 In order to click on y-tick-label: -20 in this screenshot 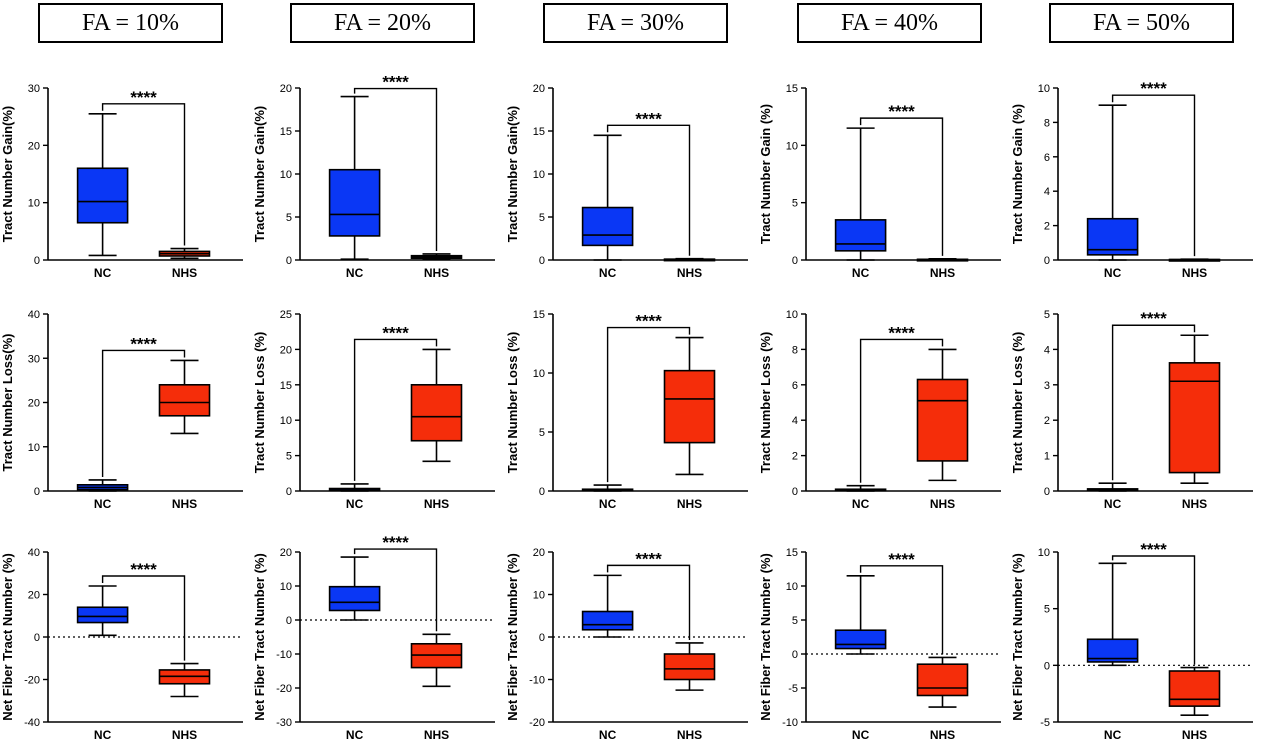, I will do `click(32, 681)`.